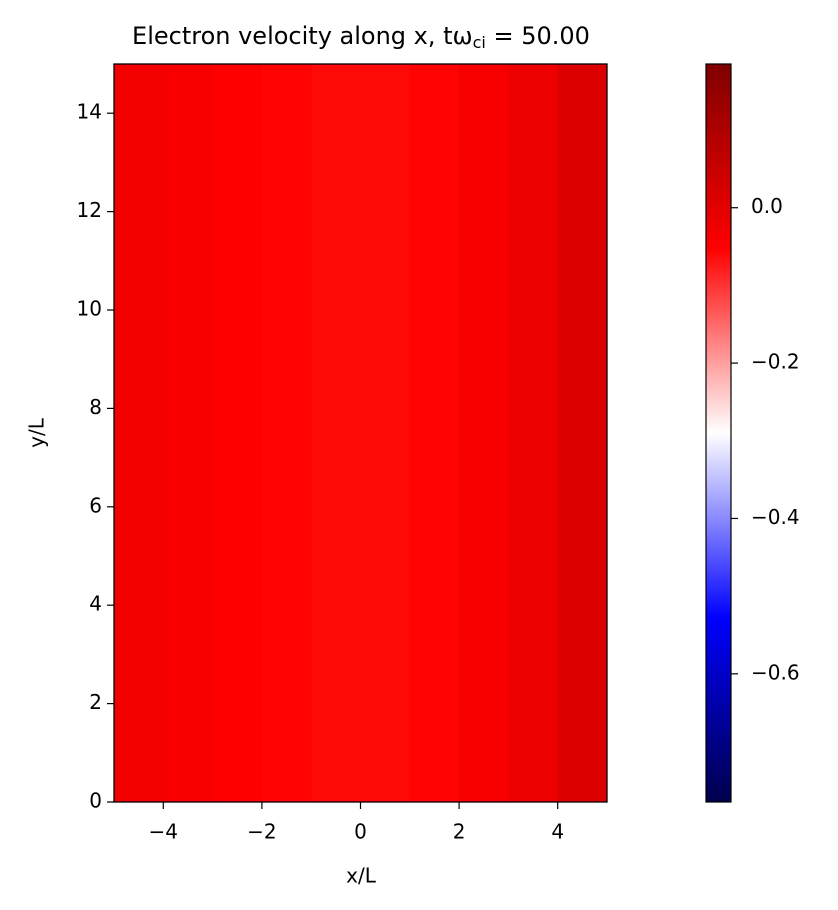 This screenshot has height=910, width=838. What do you see at coordinates (459, 832) in the screenshot?
I see `x-tick-label: 2` at bounding box center [459, 832].